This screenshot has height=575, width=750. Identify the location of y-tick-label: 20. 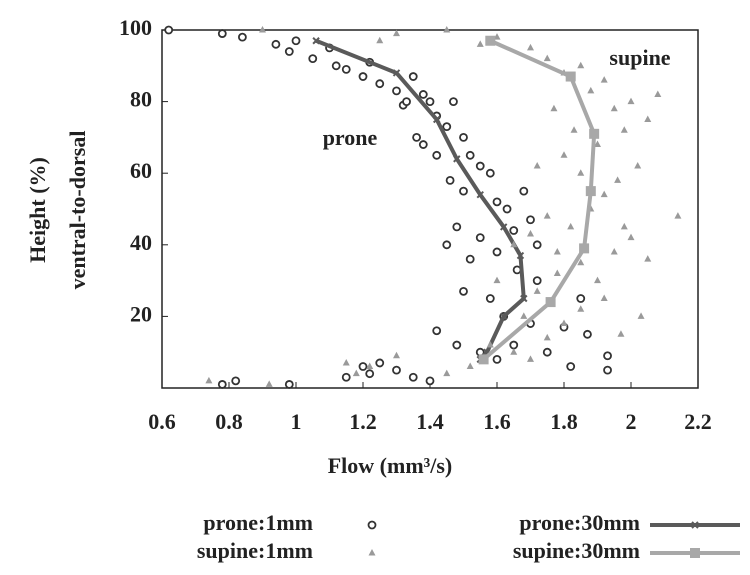
(141, 313).